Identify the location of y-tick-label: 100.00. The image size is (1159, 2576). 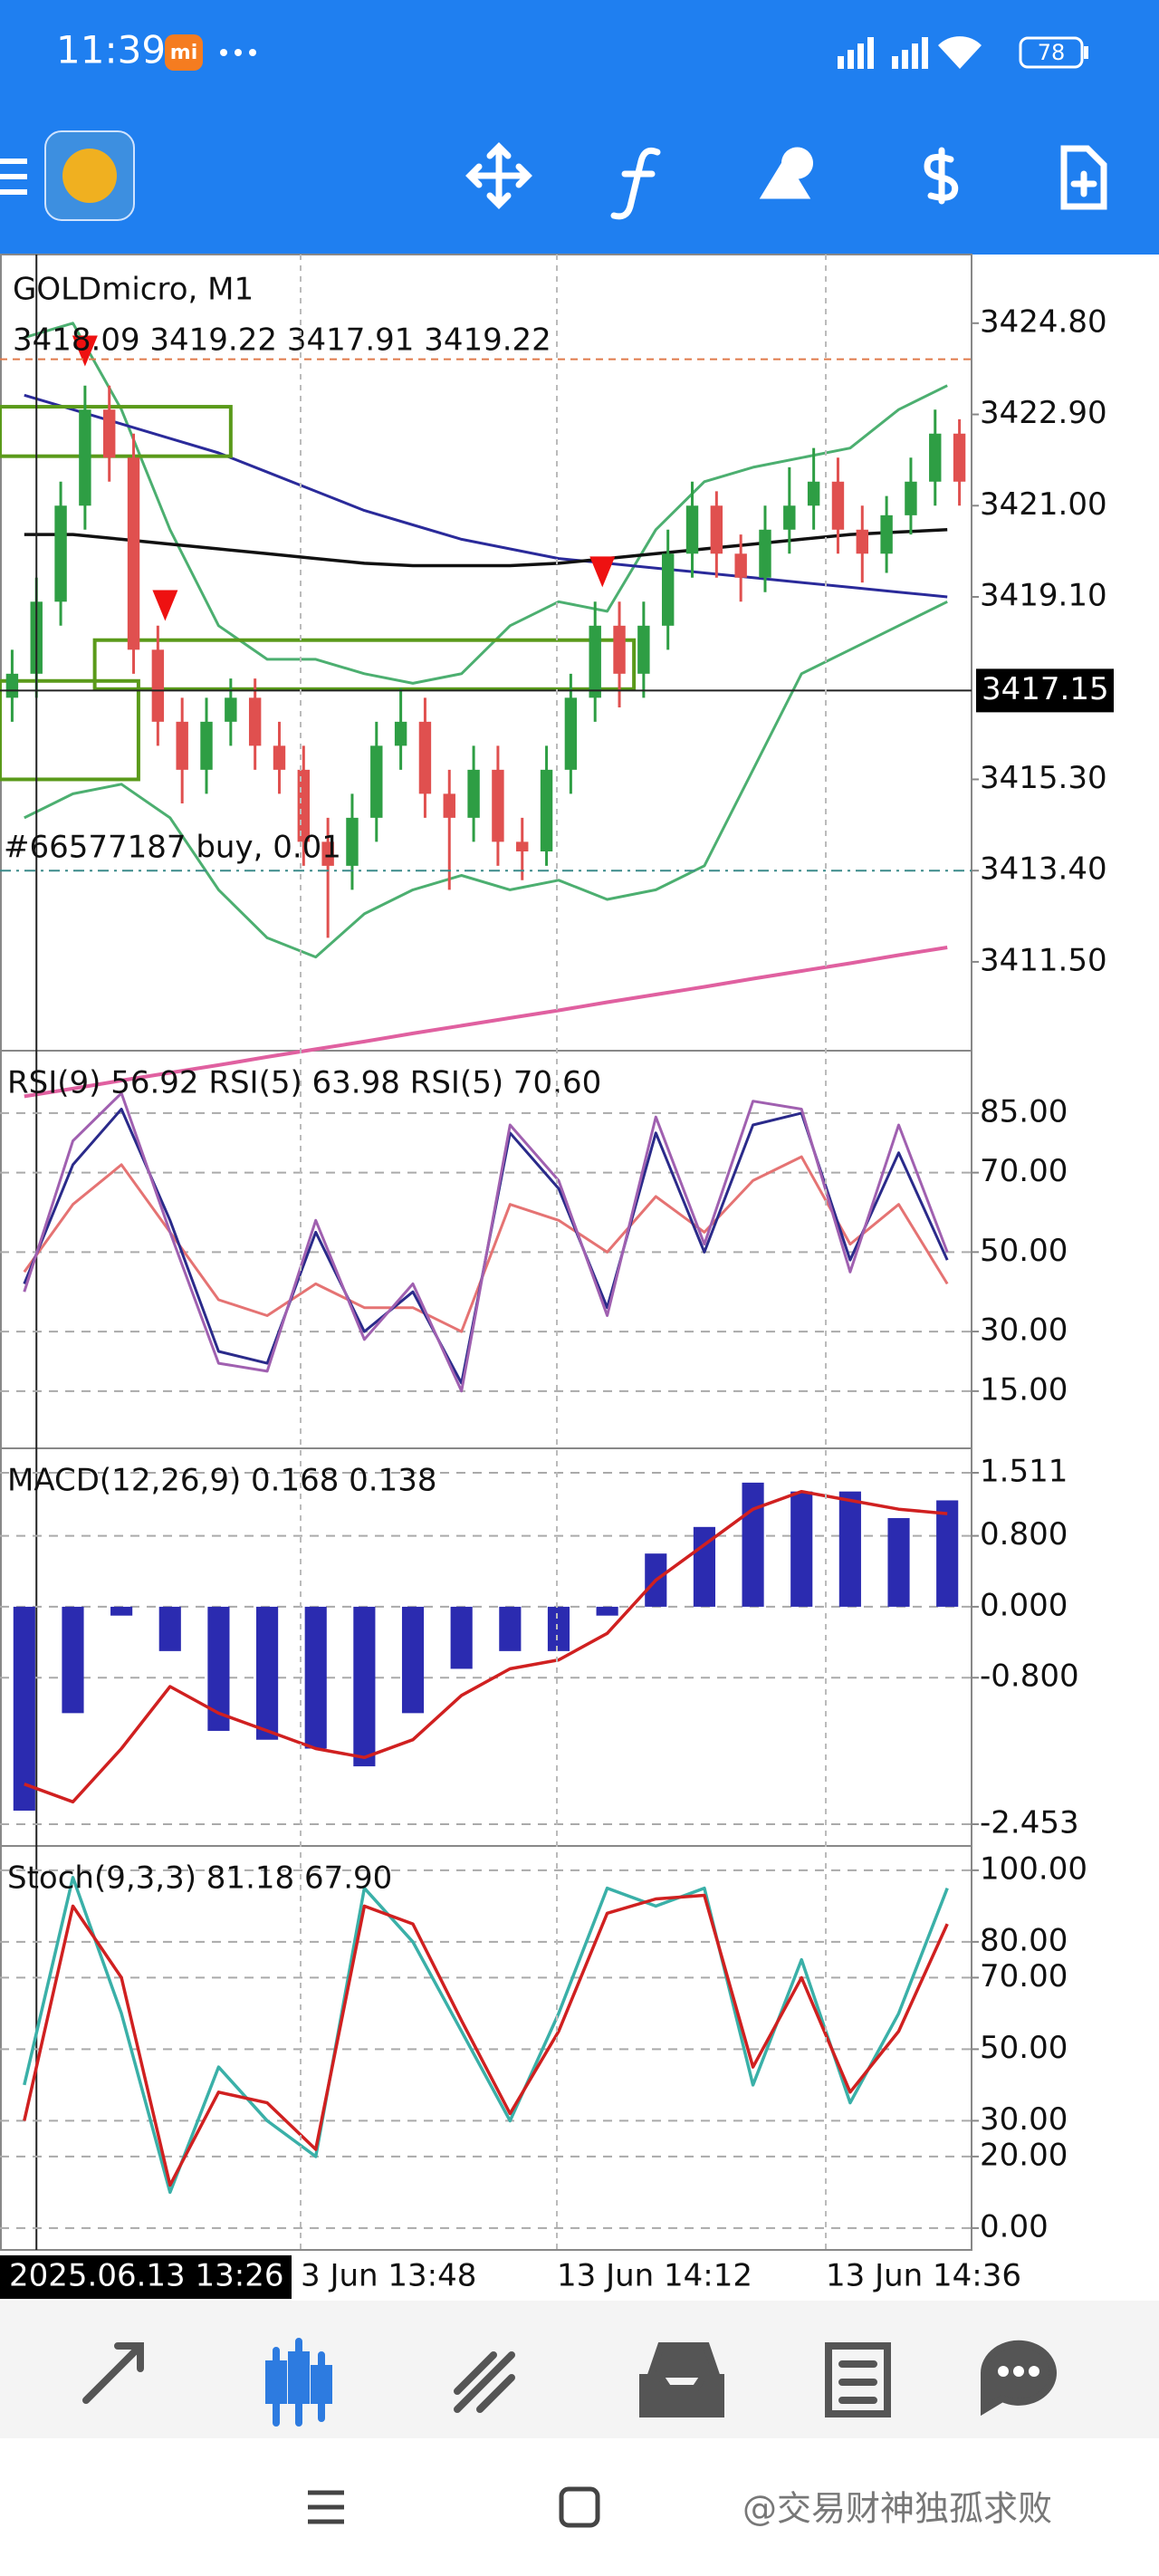
(1034, 1868).